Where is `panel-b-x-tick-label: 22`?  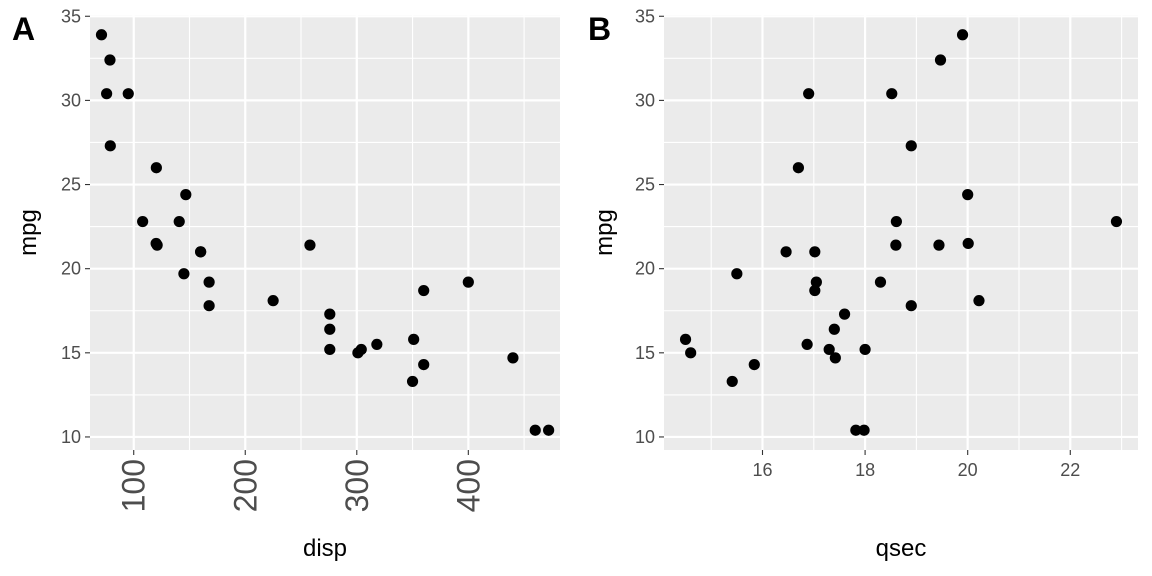
panel-b-x-tick-label: 22 is located at coordinates (1070, 470).